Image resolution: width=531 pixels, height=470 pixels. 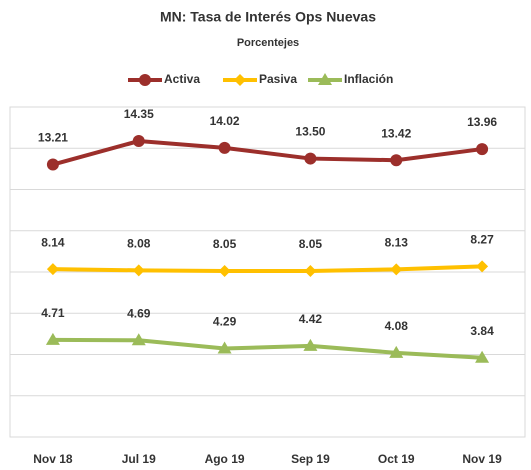 What do you see at coordinates (310, 459) in the screenshot?
I see `x-tick-label: Sep 19` at bounding box center [310, 459].